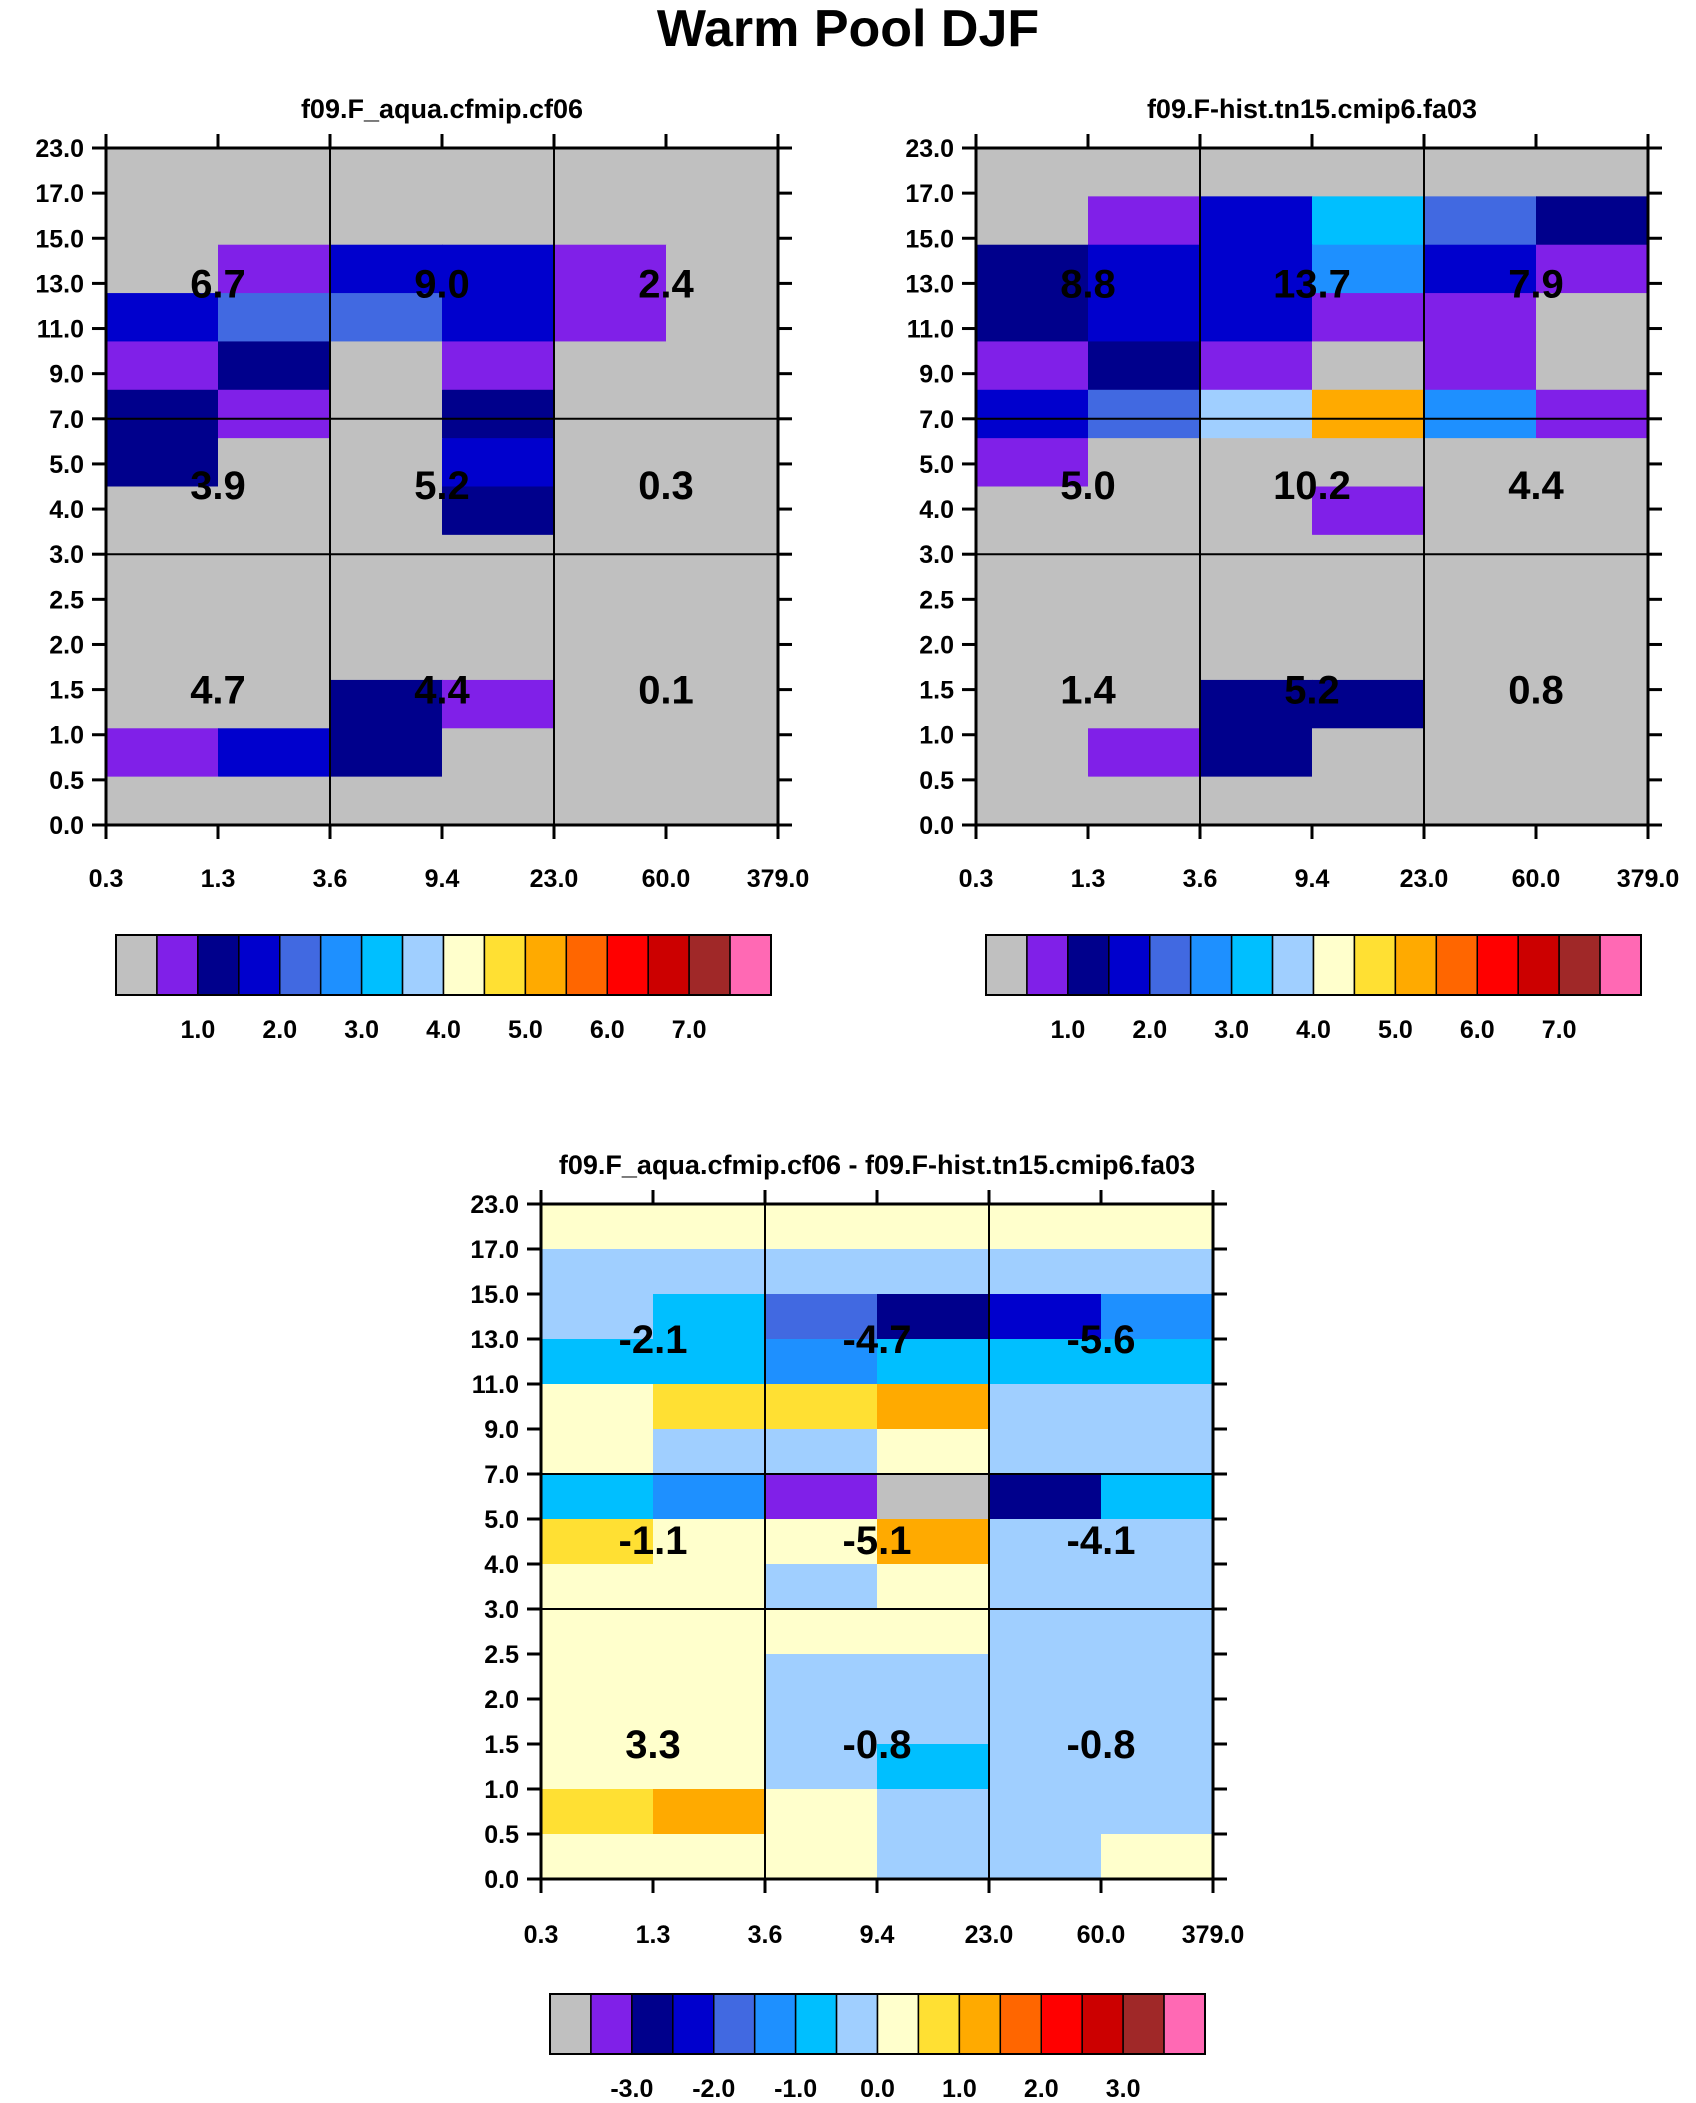 This screenshot has width=1696, height=2103. I want to click on colorbar-tick-label: -1.0, so click(795, 2089).